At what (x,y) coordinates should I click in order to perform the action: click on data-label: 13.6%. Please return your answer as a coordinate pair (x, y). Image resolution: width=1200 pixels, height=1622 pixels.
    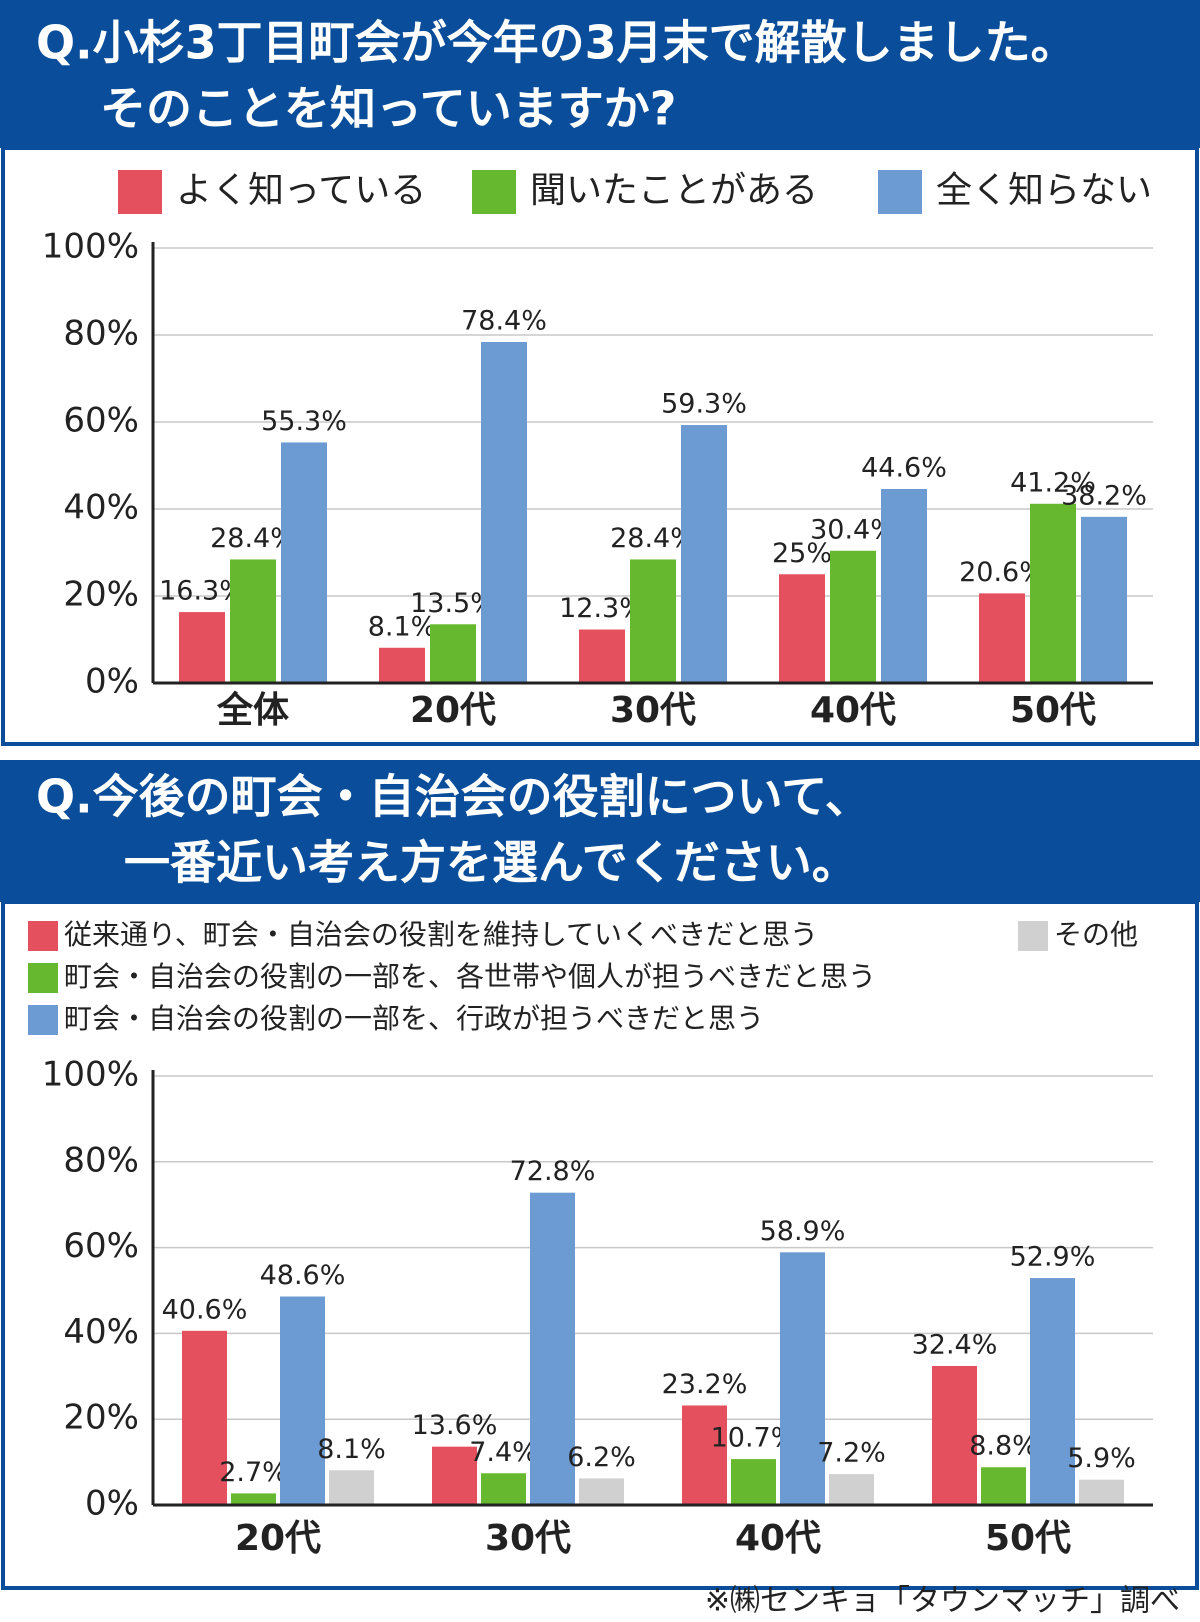
    Looking at the image, I should click on (455, 1425).